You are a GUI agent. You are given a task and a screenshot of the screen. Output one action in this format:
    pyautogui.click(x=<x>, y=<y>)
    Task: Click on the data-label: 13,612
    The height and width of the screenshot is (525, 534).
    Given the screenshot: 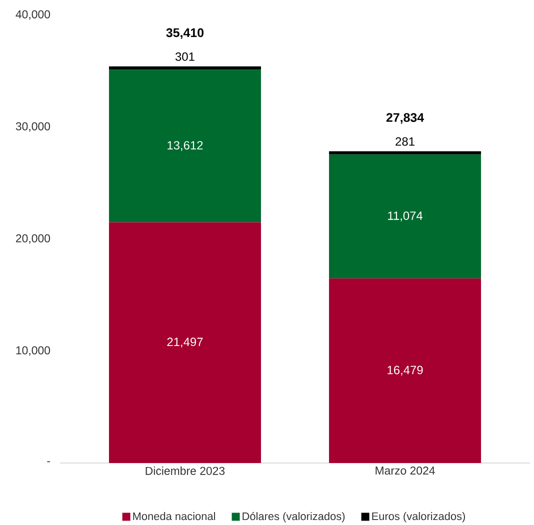 What is the action you would take?
    pyautogui.click(x=185, y=146)
    